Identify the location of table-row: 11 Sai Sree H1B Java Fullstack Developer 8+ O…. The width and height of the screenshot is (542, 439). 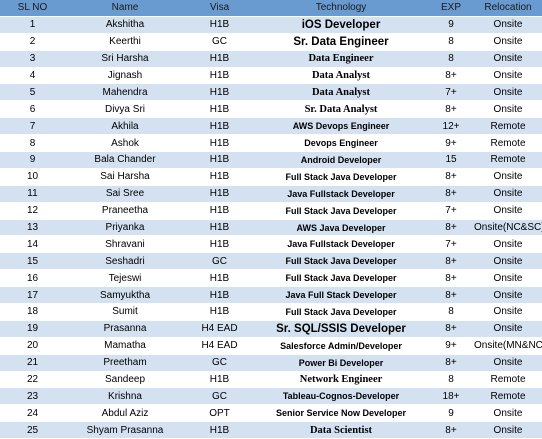
(271, 194).